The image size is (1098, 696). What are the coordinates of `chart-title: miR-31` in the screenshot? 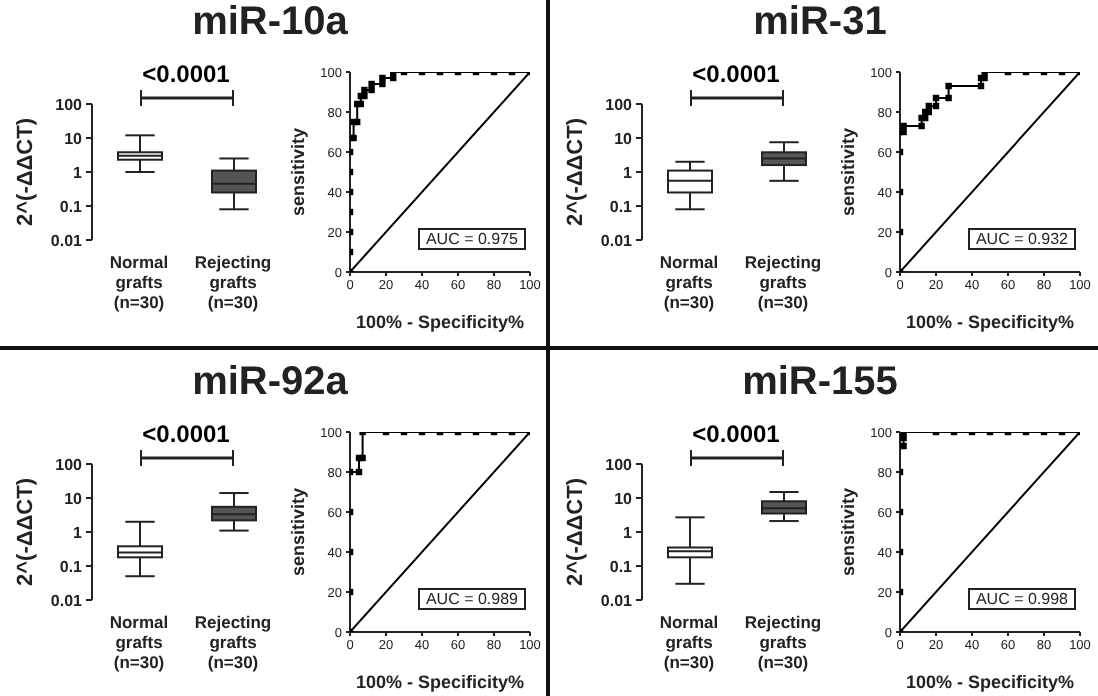 It's located at (820, 23).